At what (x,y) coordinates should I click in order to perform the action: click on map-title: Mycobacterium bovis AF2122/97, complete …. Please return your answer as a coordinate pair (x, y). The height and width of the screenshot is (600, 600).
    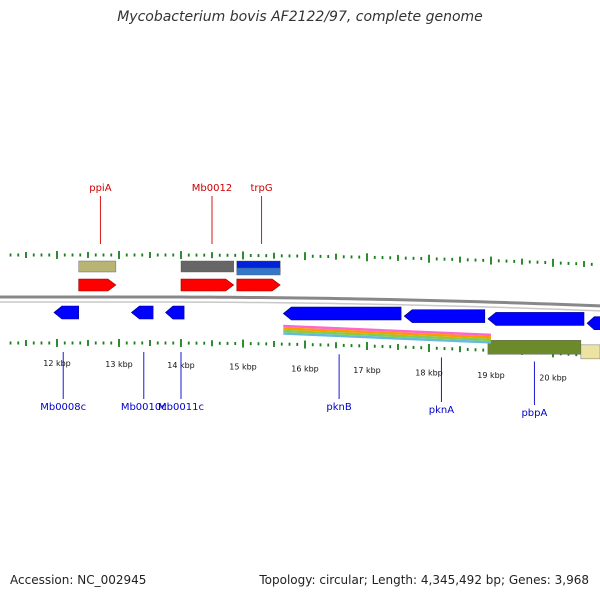
    Looking at the image, I should click on (300, 17).